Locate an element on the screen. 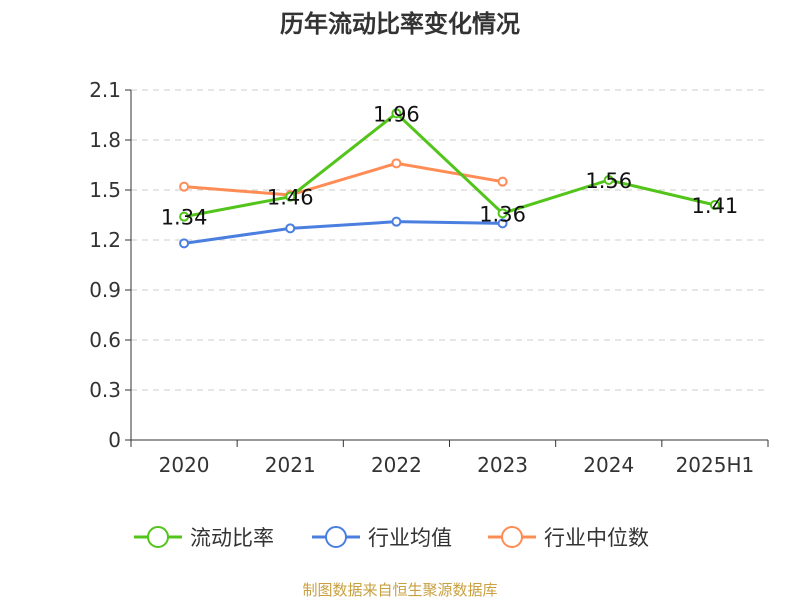 This screenshot has height=600, width=800. legend-item-1: 行业均值 is located at coordinates (382, 538).